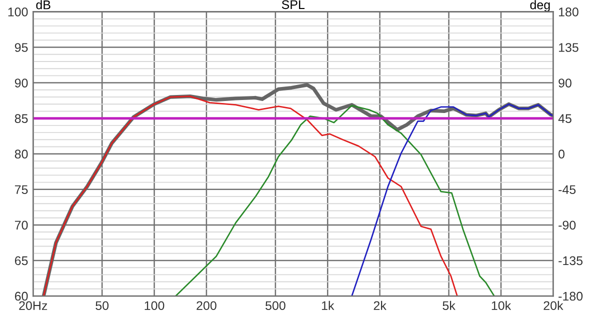 Image resolution: width=591 pixels, height=326 pixels. What do you see at coordinates (21, 189) in the screenshot?
I see `y-tick-label: 75` at bounding box center [21, 189].